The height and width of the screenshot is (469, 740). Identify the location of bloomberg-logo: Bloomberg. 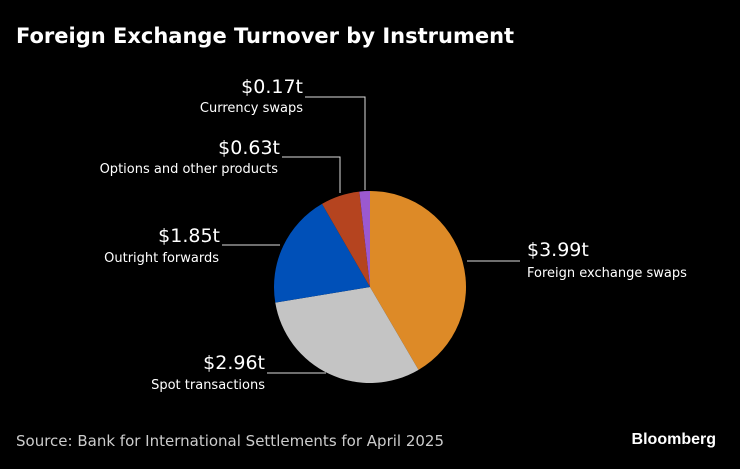
(673, 439).